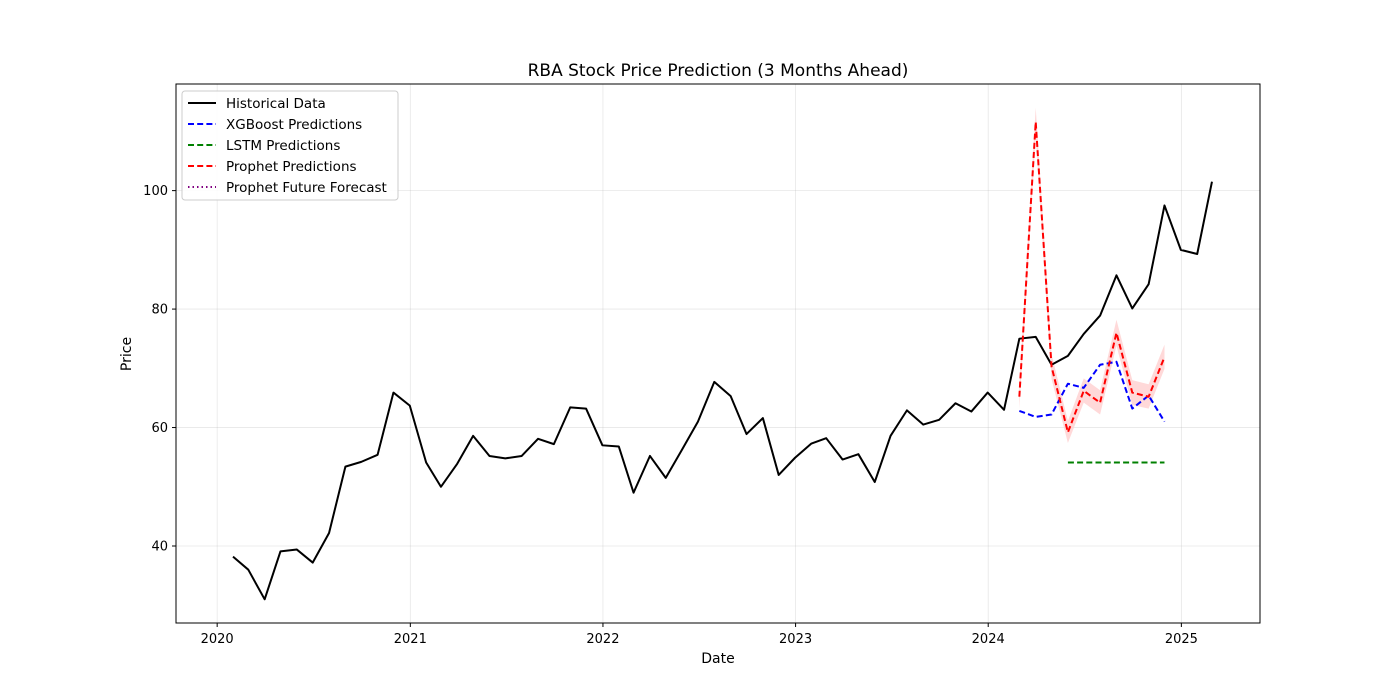  What do you see at coordinates (988, 639) in the screenshot?
I see `x-tick-label: 2024` at bounding box center [988, 639].